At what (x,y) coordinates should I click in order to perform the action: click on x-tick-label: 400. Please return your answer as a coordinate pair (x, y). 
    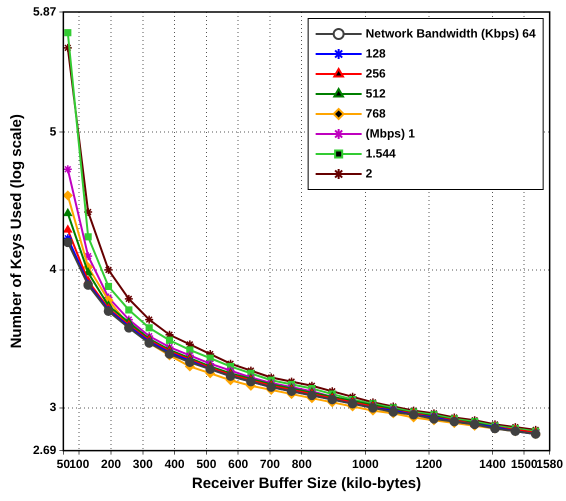
    Looking at the image, I should click on (174, 464).